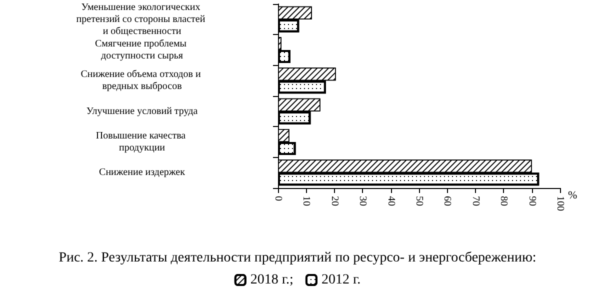  I want to click on y-tick-label: Улучшение условий труда, so click(142, 111).